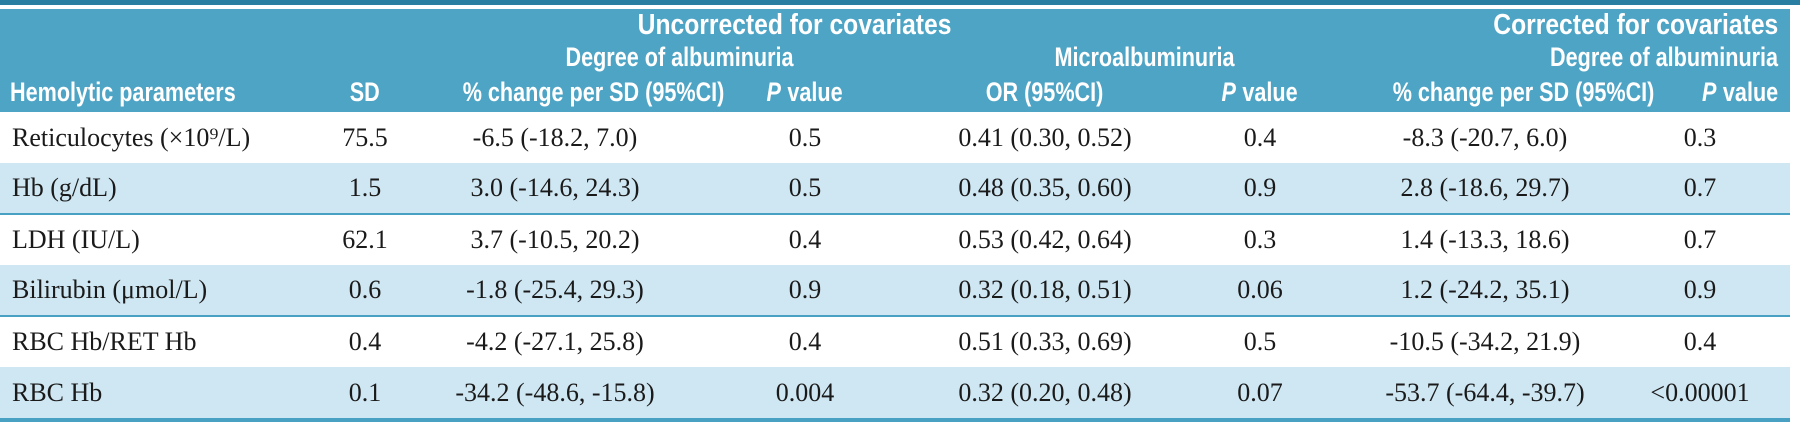  Describe the element at coordinates (1260, 341) in the screenshot. I see `cell-p-value-2: 0.5` at that location.